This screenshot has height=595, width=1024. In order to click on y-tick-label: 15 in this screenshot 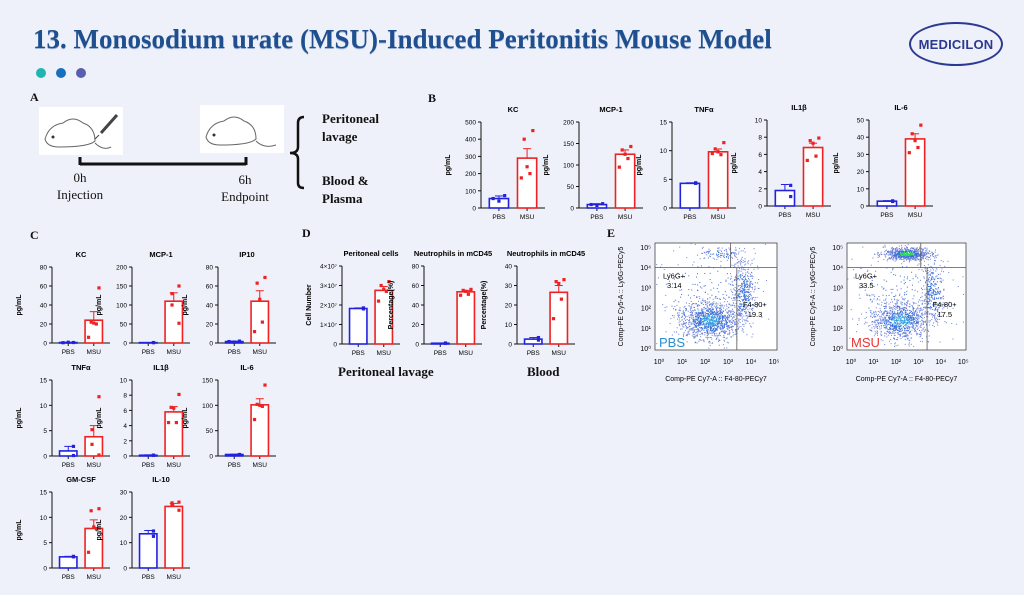, I will do `click(664, 123)`.